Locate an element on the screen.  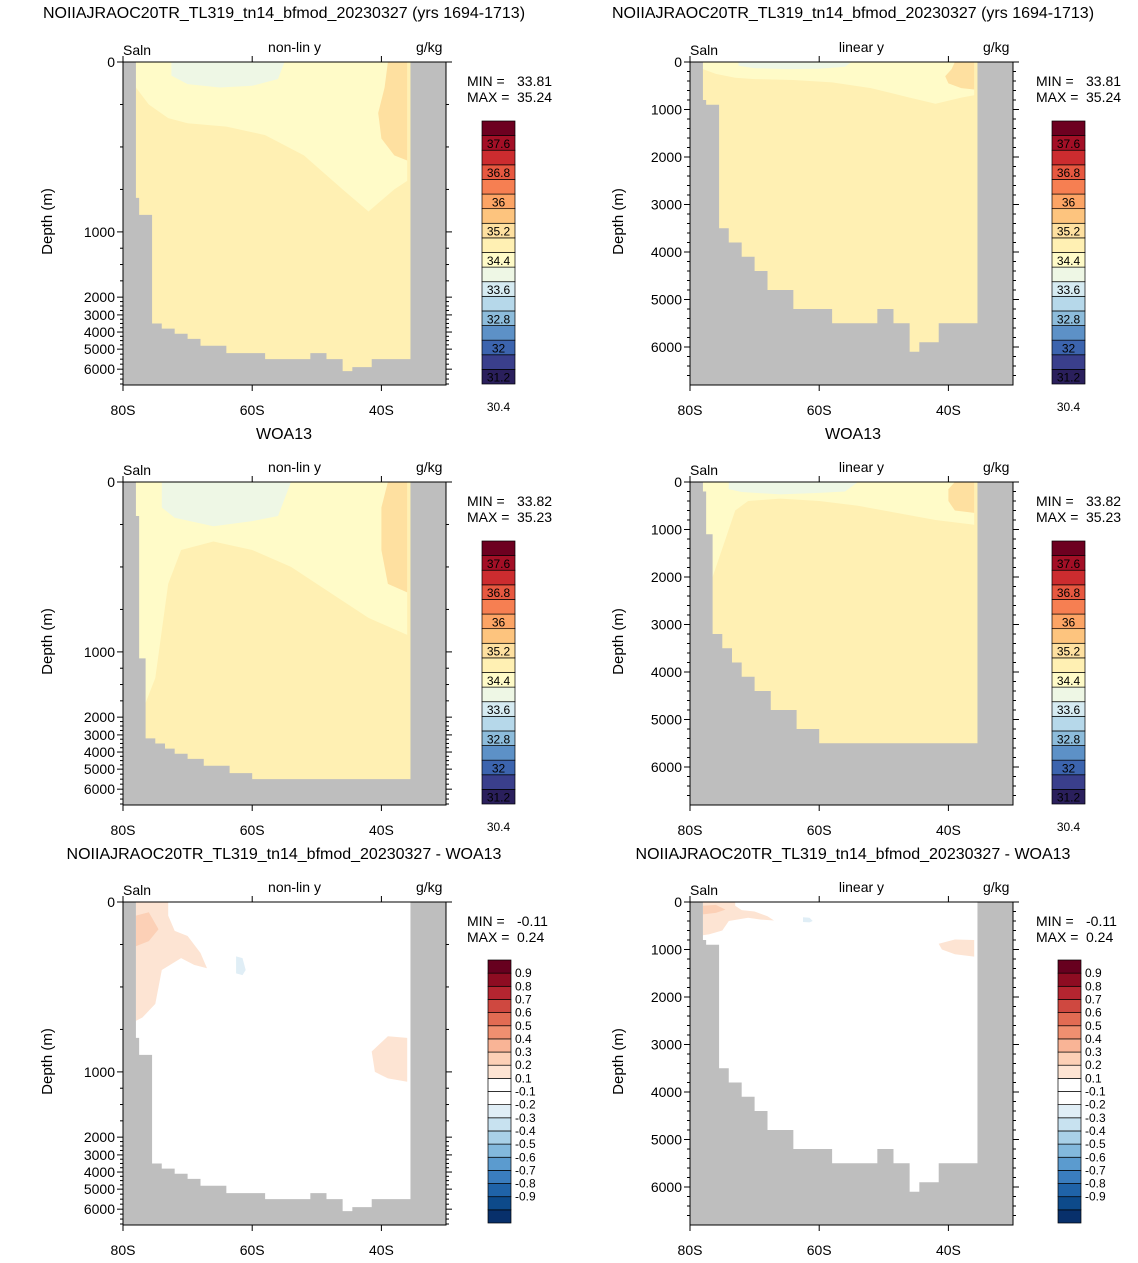
colorbar-label: 33.6 is located at coordinates (499, 290).